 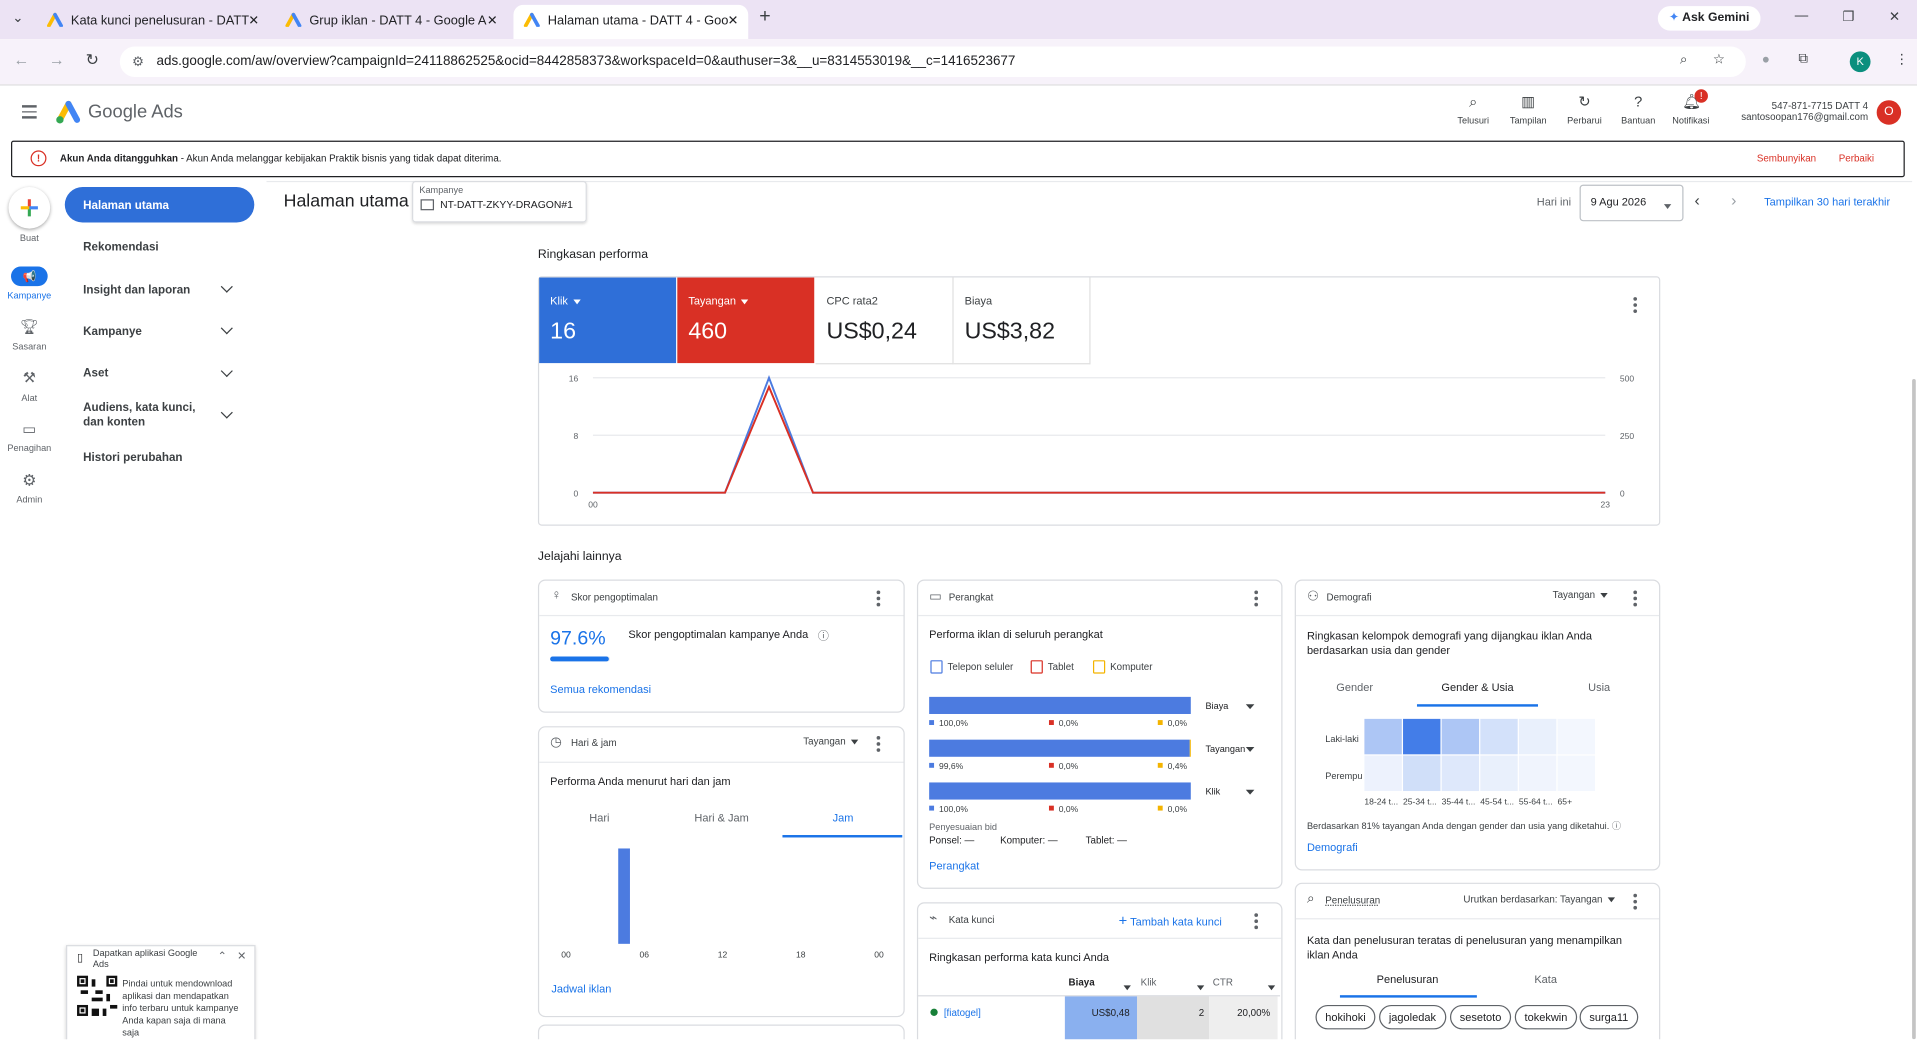 I want to click on date-picker, so click(x=1631, y=203).